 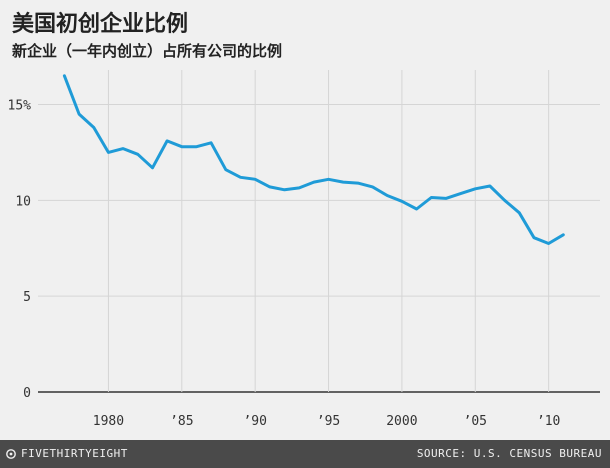 I want to click on brand-logo-icon, so click(x=11, y=453).